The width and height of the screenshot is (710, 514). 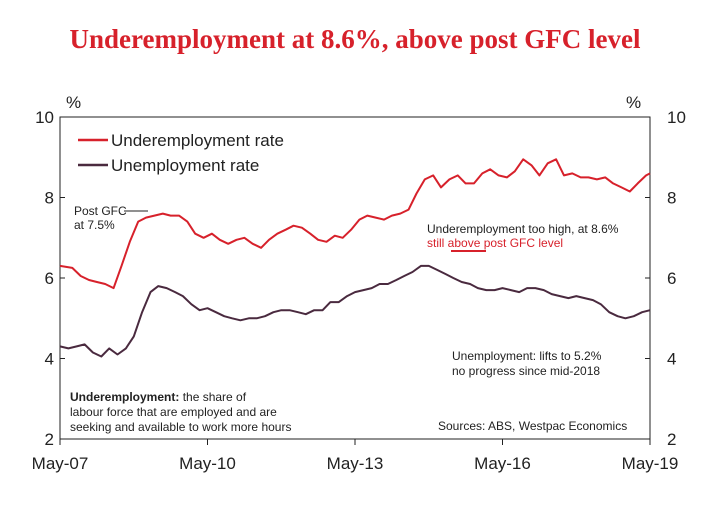 I want to click on x-axis: May-07 May-10 May-13 May-16 May-19, so click(x=355, y=456).